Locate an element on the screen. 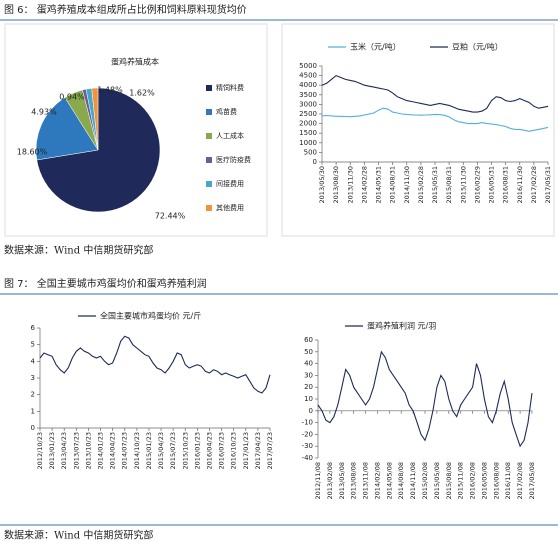  y-tick-label: 20 is located at coordinates (308, 387).